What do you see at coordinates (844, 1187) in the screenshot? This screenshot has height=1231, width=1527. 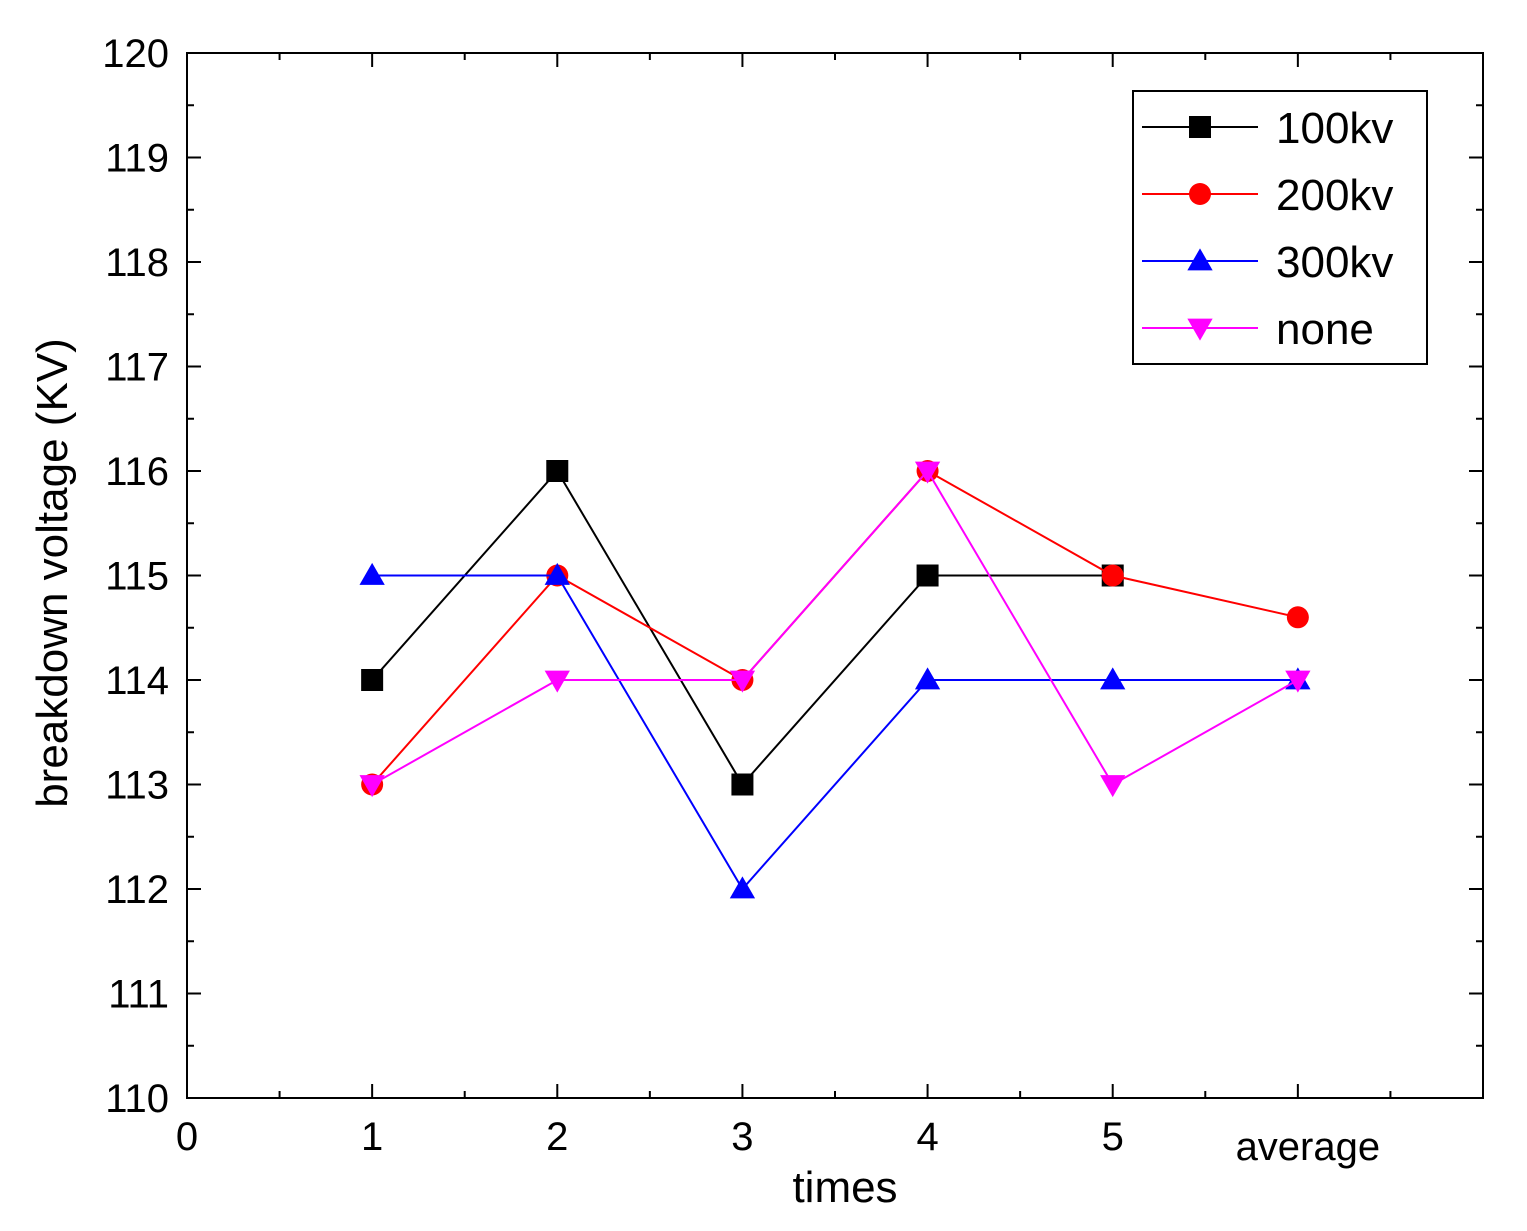 I see `x-axis-title: times` at bounding box center [844, 1187].